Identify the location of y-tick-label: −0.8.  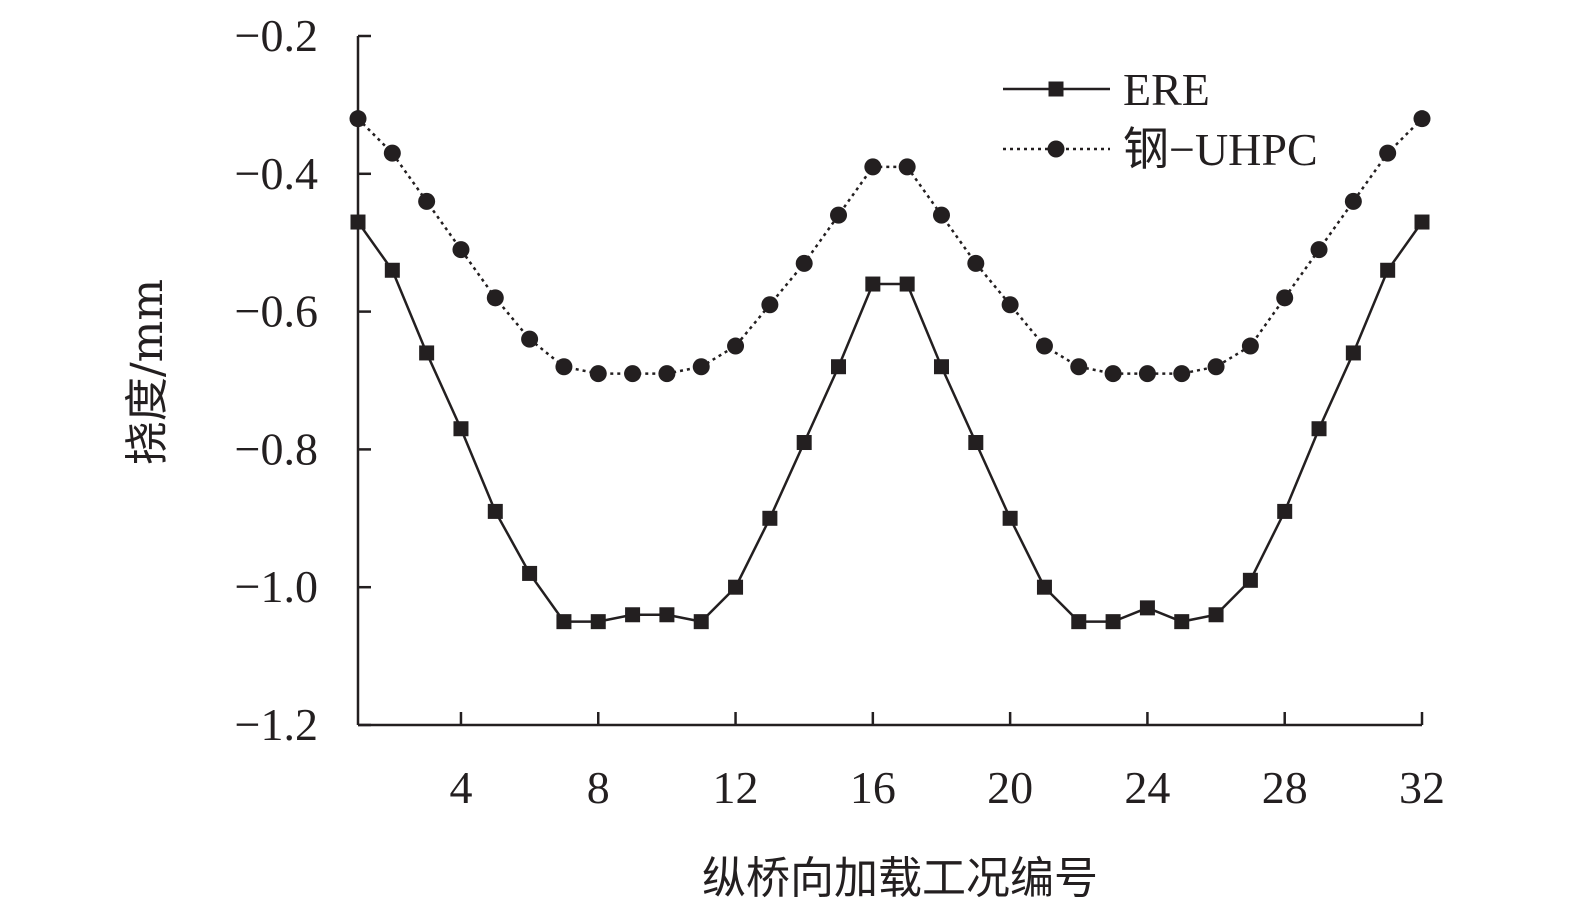
(276, 448).